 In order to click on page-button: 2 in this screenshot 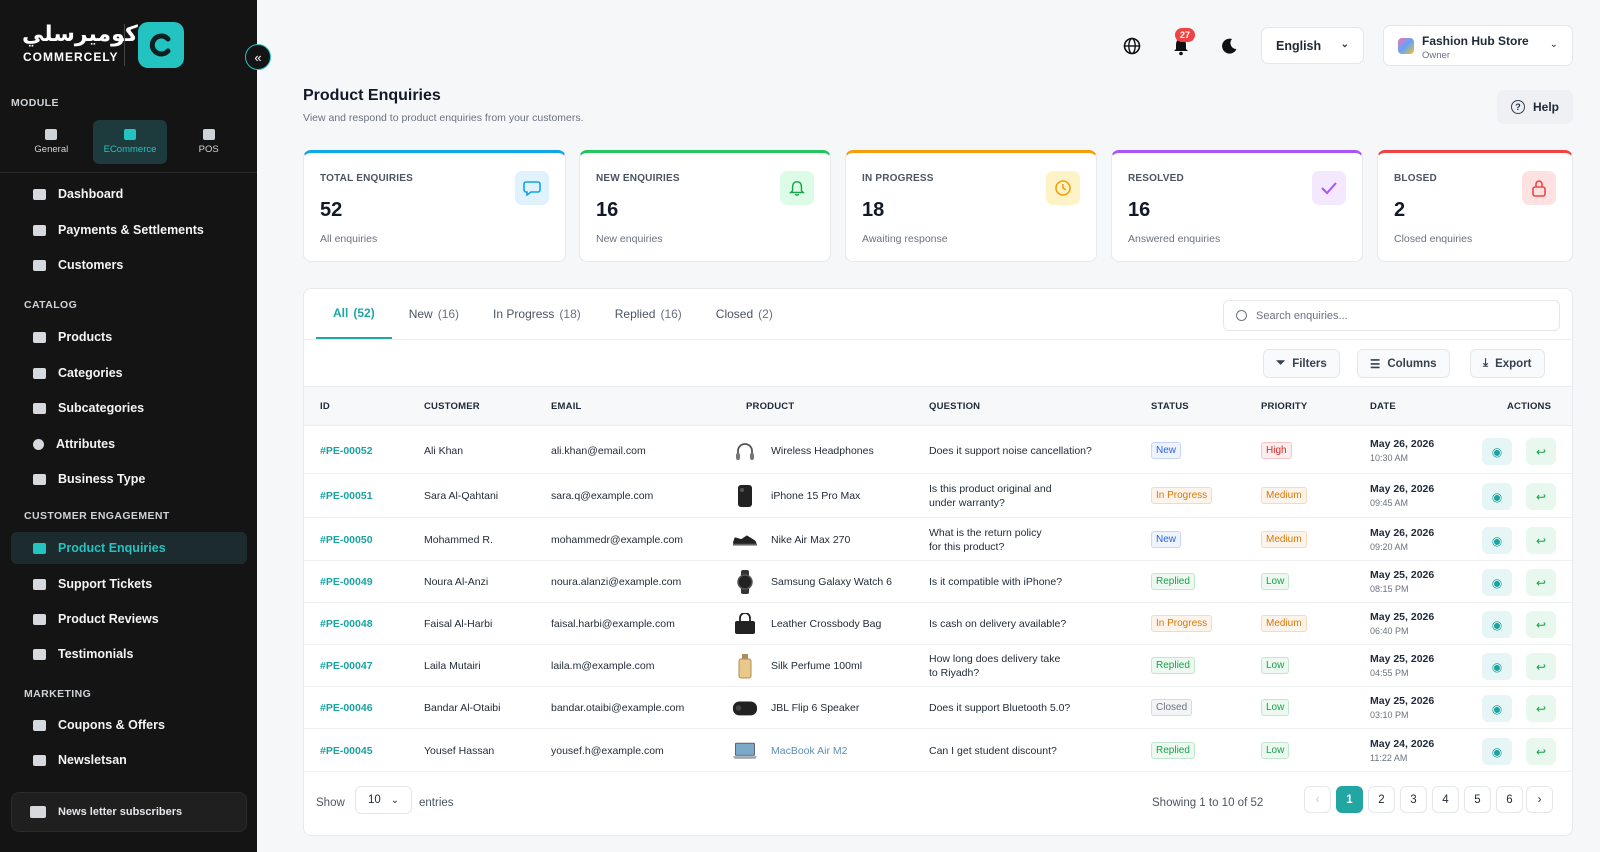, I will do `click(1381, 799)`.